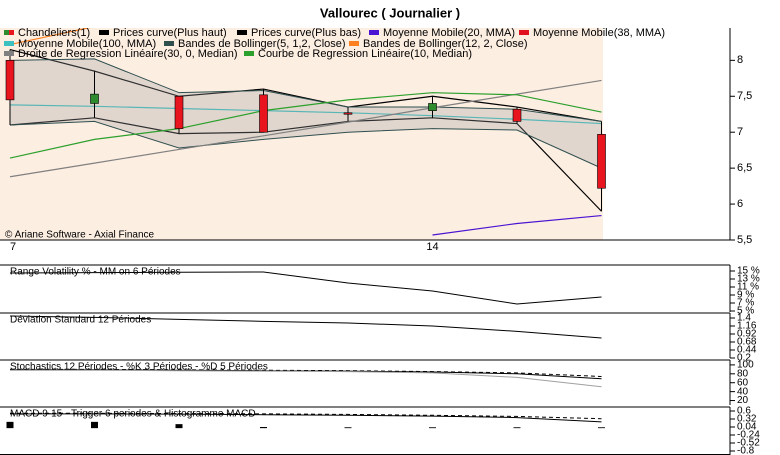 The image size is (780, 455). What do you see at coordinates (306, 33) in the screenshot?
I see `legend-label: Prices curve(Plus bas)` at bounding box center [306, 33].